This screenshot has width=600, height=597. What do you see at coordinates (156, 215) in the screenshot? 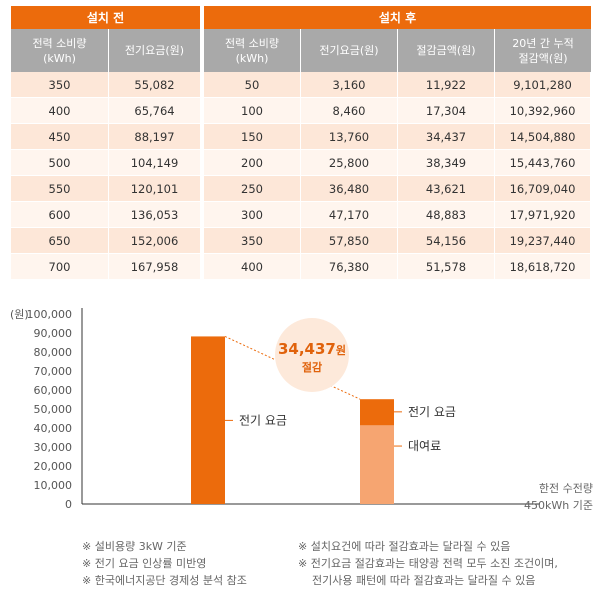
I see `table-cell: 136,053` at bounding box center [156, 215].